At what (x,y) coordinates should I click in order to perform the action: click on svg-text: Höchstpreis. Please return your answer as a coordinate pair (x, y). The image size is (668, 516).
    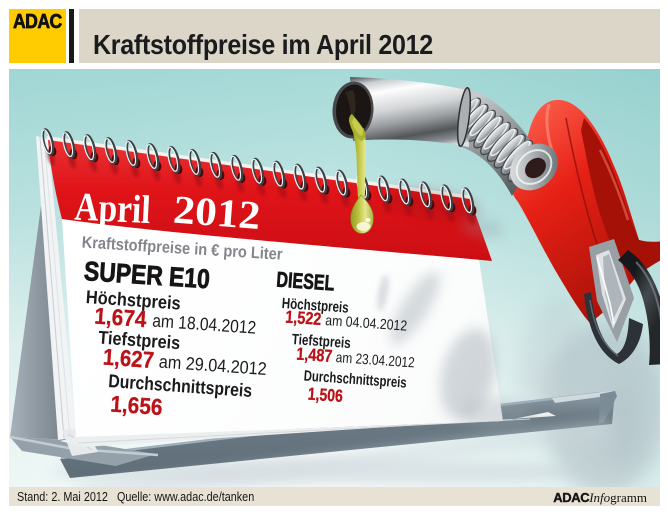
    Looking at the image, I should click on (315, 306).